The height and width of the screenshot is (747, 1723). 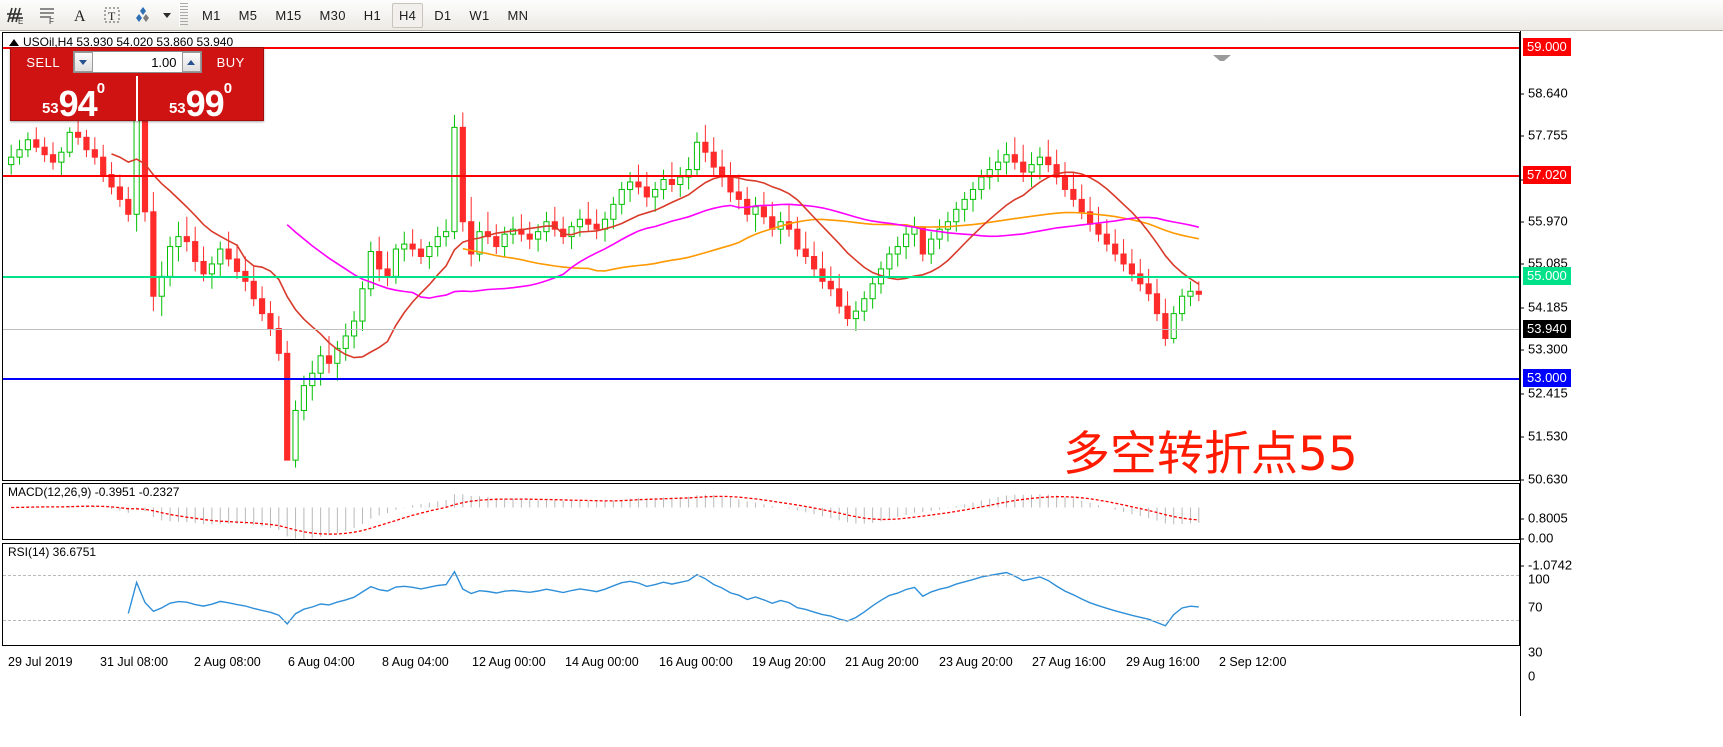 What do you see at coordinates (52, 552) in the screenshot?
I see `rsi-label: RSI(14) 36.6751` at bounding box center [52, 552].